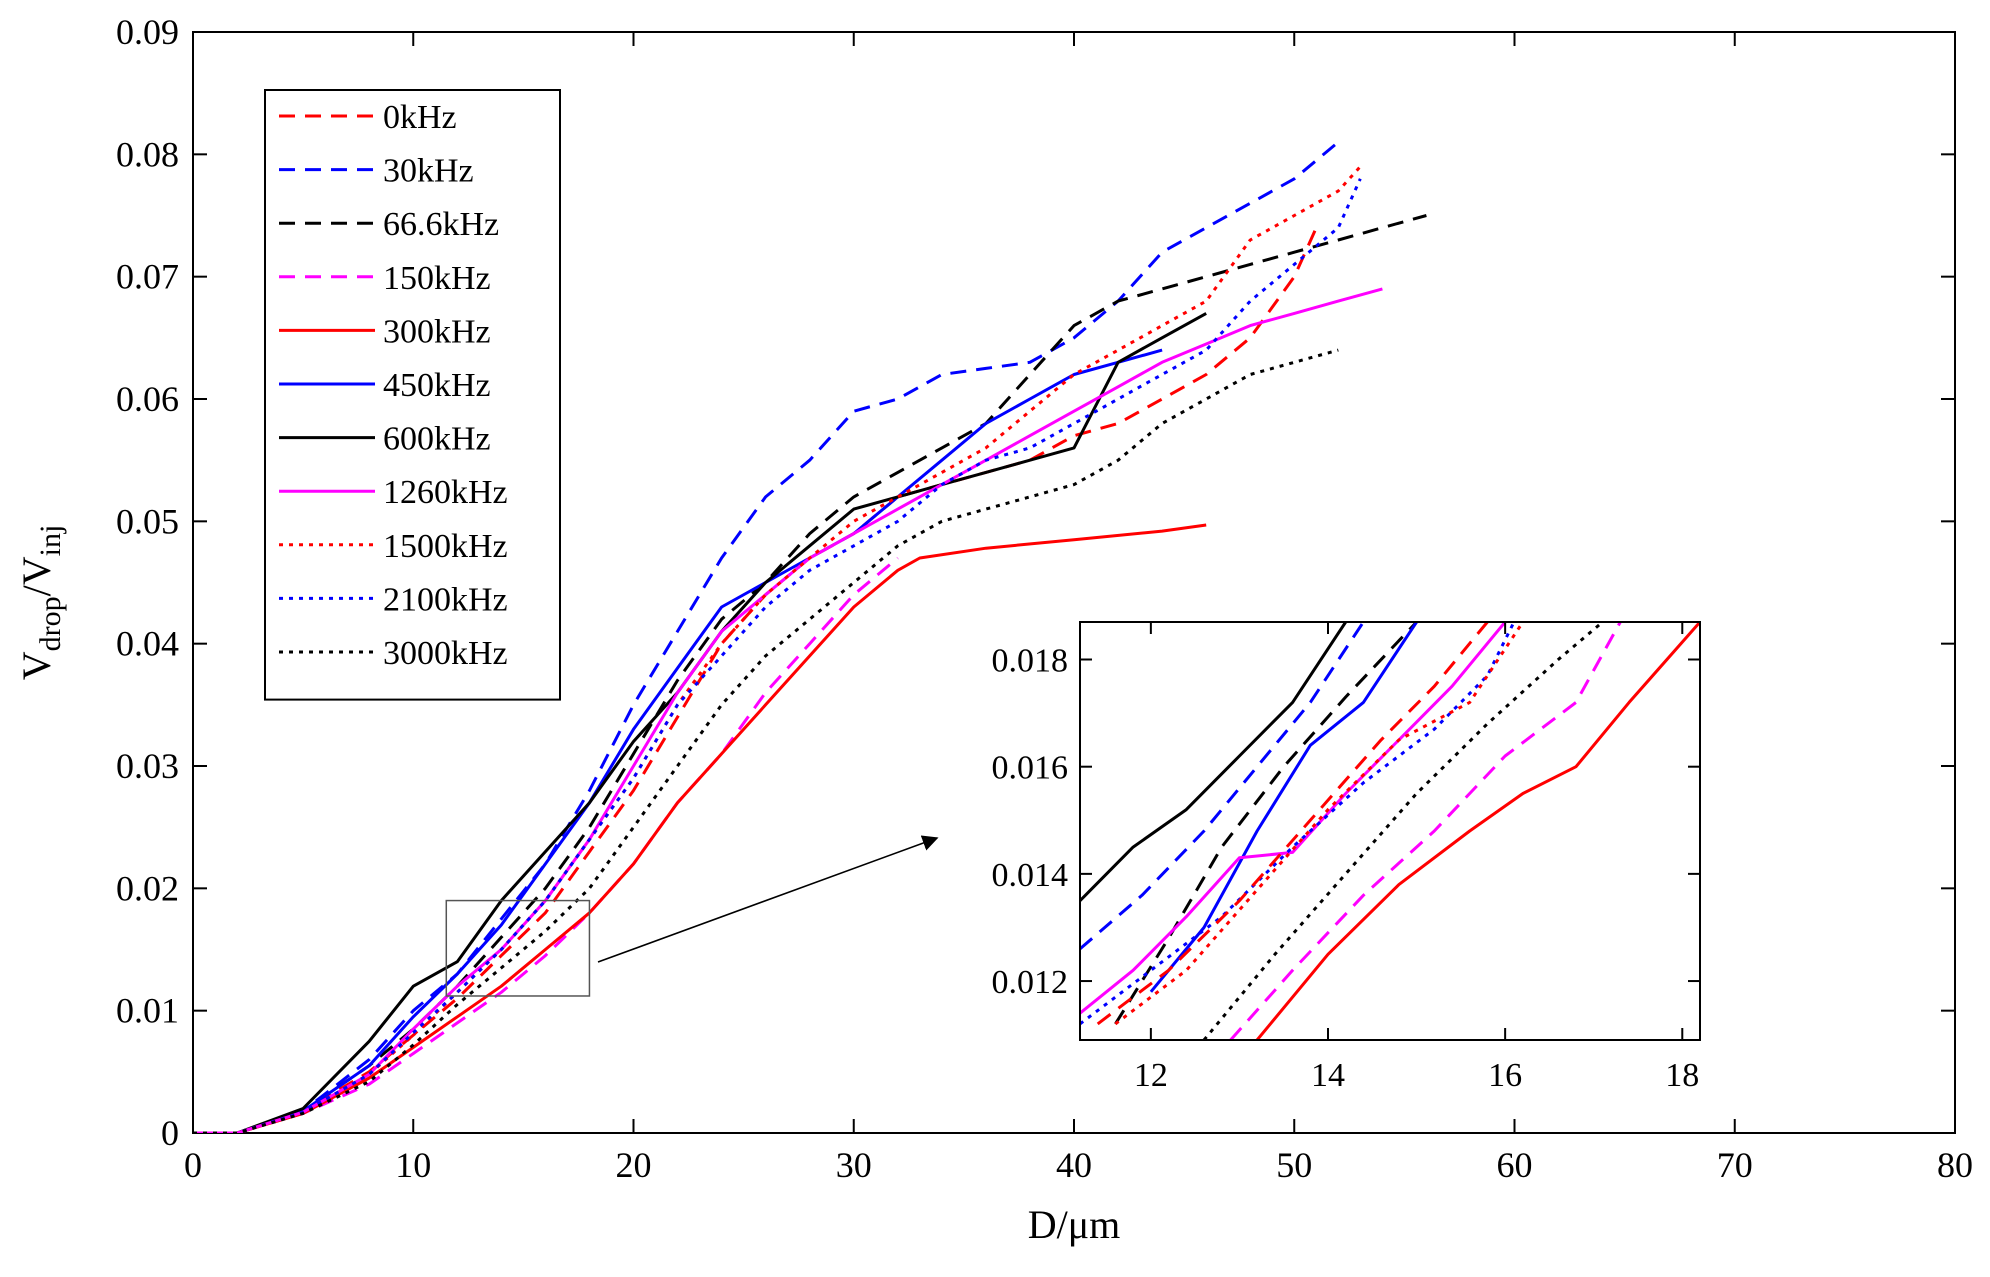  I want to click on y-axis-label-sub2: inj, so click(50, 541).